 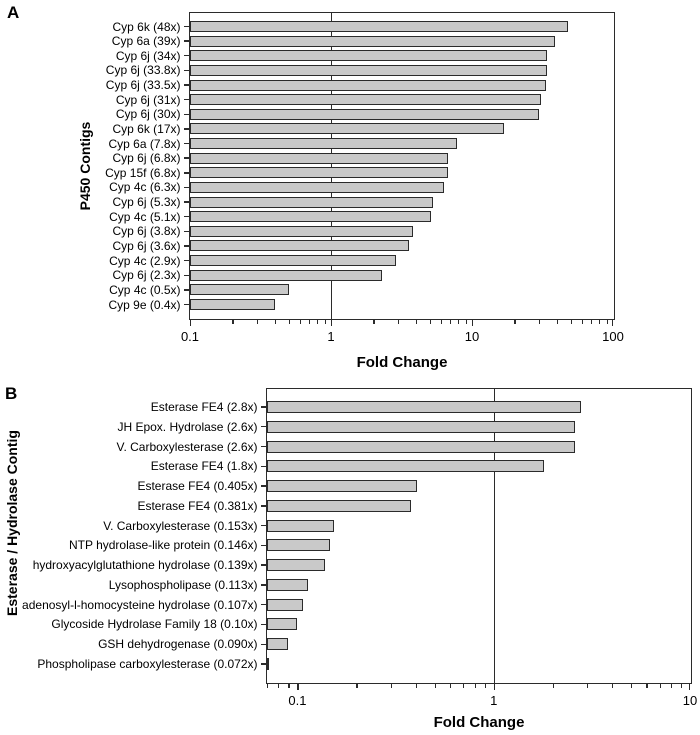 What do you see at coordinates (146, 202) in the screenshot?
I see `category-label: Cyp 6j (5.3x)` at bounding box center [146, 202].